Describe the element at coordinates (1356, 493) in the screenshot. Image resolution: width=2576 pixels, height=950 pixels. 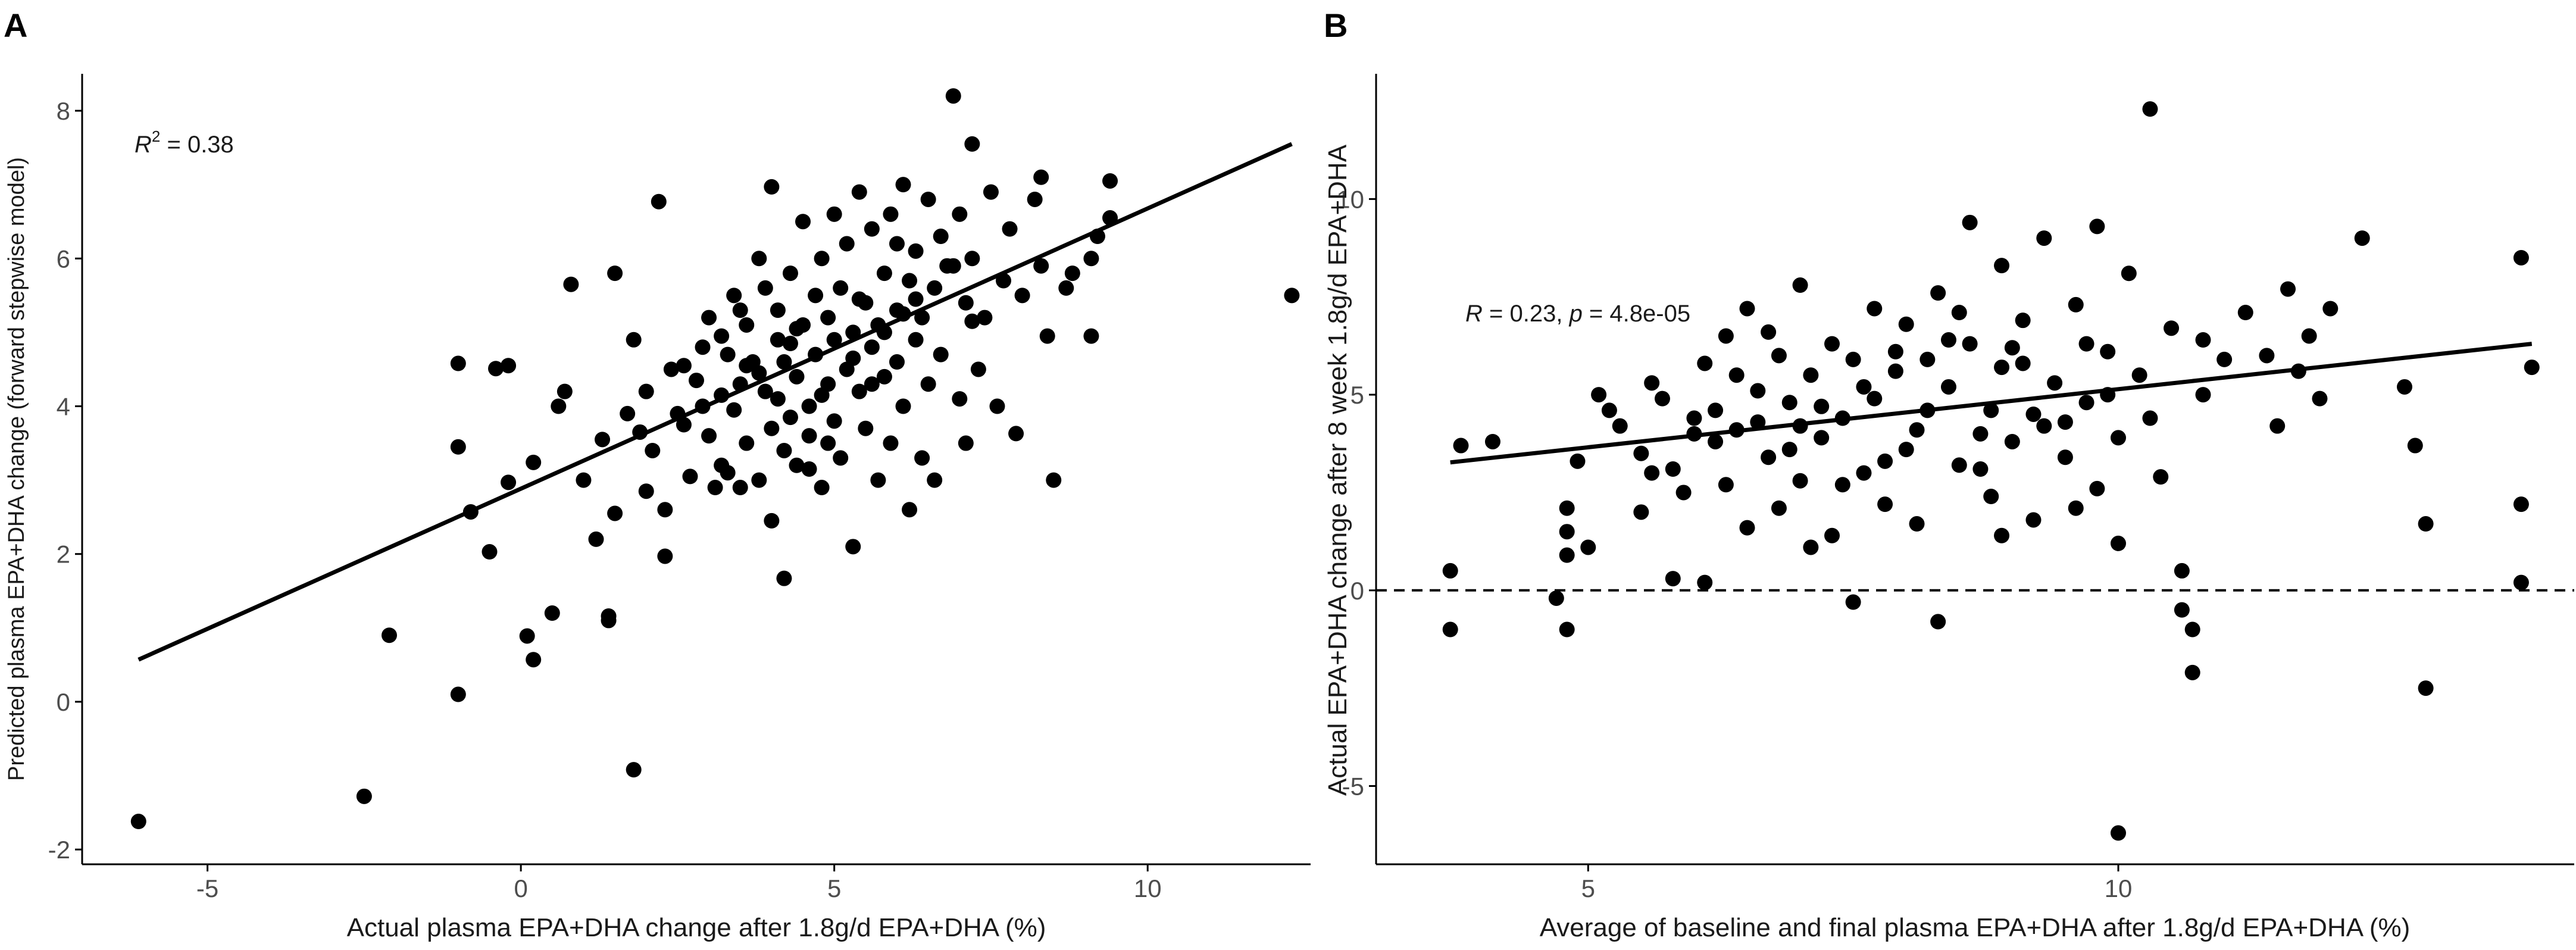
I see `panel-b-y-ticks: -5 0 5 10` at that location.